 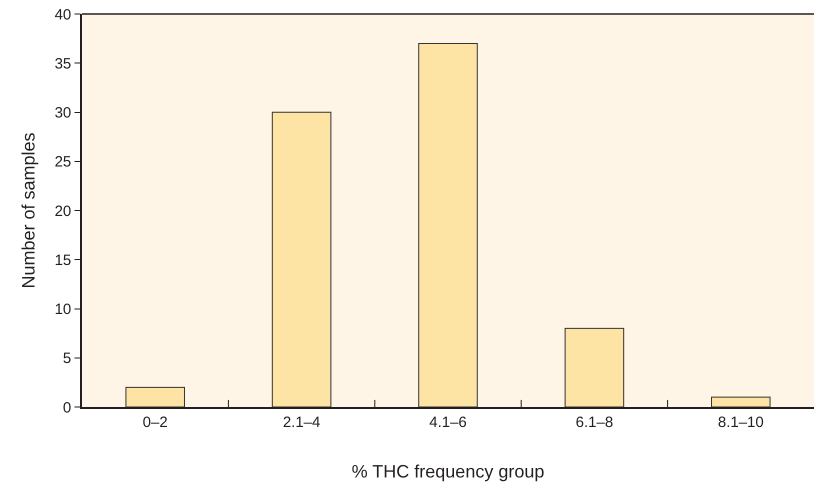 What do you see at coordinates (67, 359) in the screenshot?
I see `y-tick-label: 5` at bounding box center [67, 359].